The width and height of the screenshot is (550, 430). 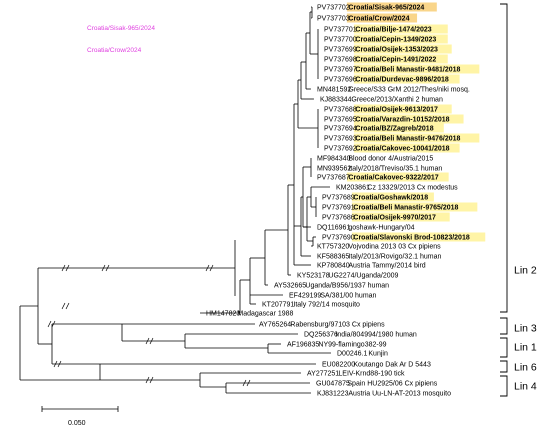 I want to click on tip-name: Croatia/Cakovec-10041/2018, so click(x=402, y=149).